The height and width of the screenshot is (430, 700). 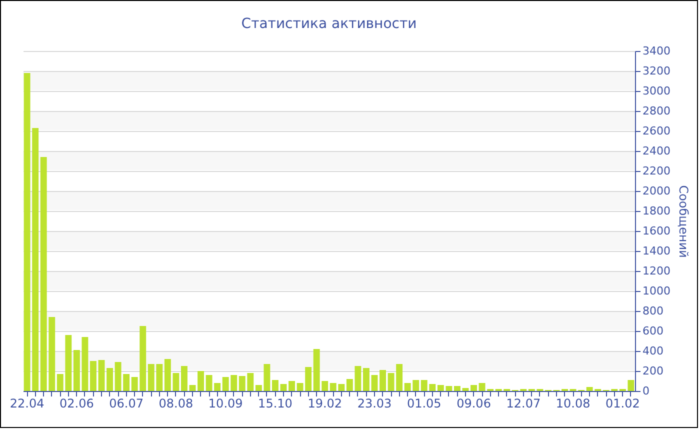 What do you see at coordinates (374, 403) in the screenshot?
I see `x-tick-label: 23.03` at bounding box center [374, 403].